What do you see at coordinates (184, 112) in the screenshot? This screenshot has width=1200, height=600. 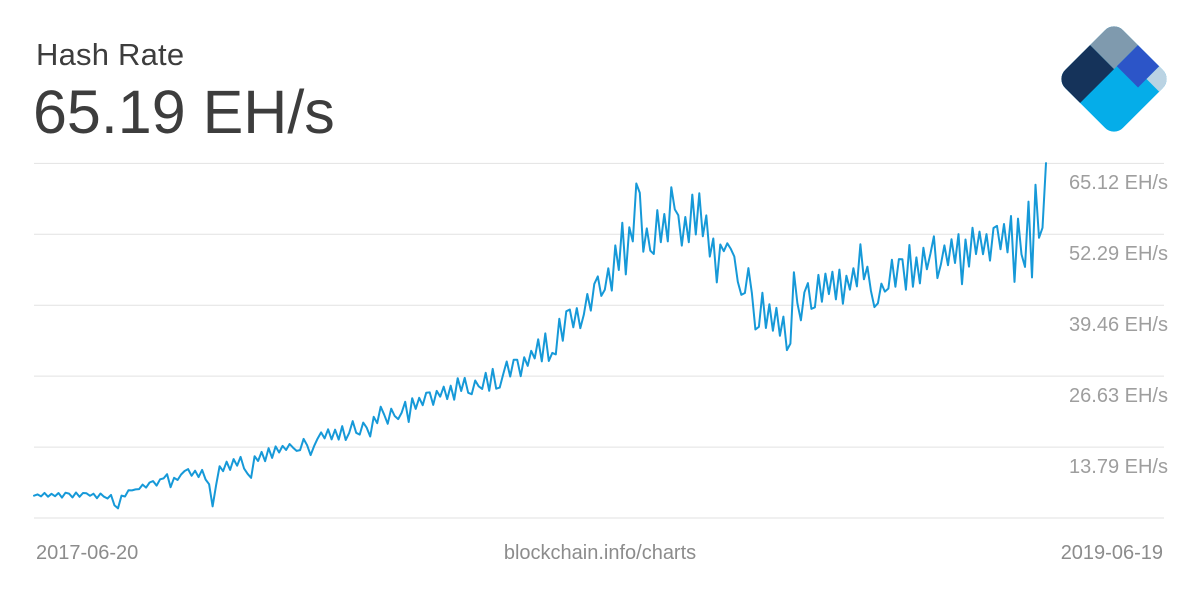 I see `current-hash-rate-value: 65.19 EH/s` at bounding box center [184, 112].